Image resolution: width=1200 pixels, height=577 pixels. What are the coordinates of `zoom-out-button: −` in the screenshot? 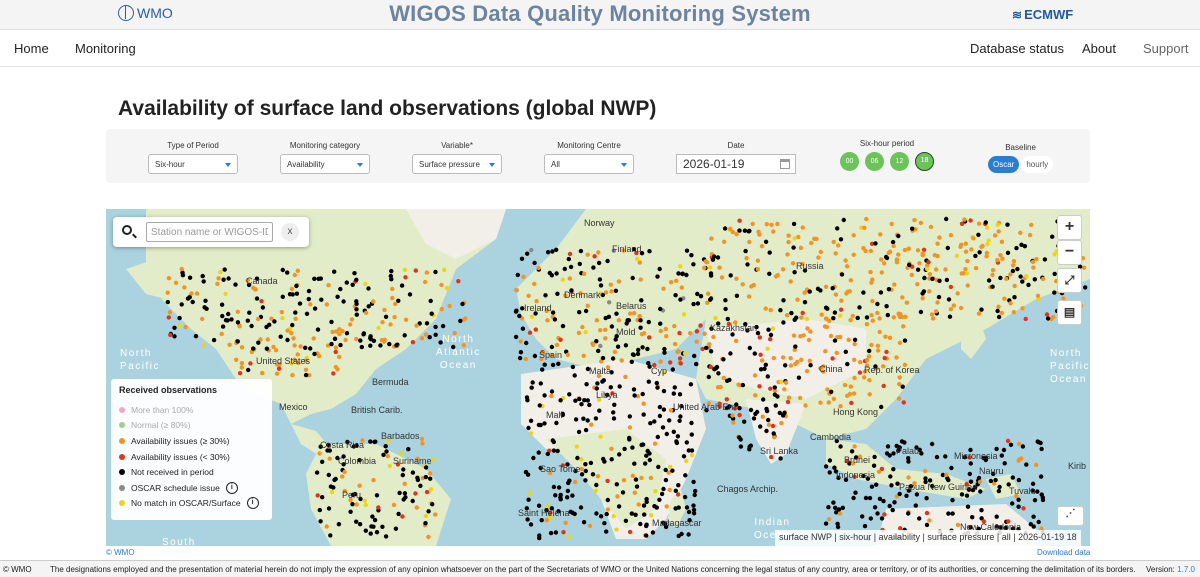 It's located at (1069, 252).